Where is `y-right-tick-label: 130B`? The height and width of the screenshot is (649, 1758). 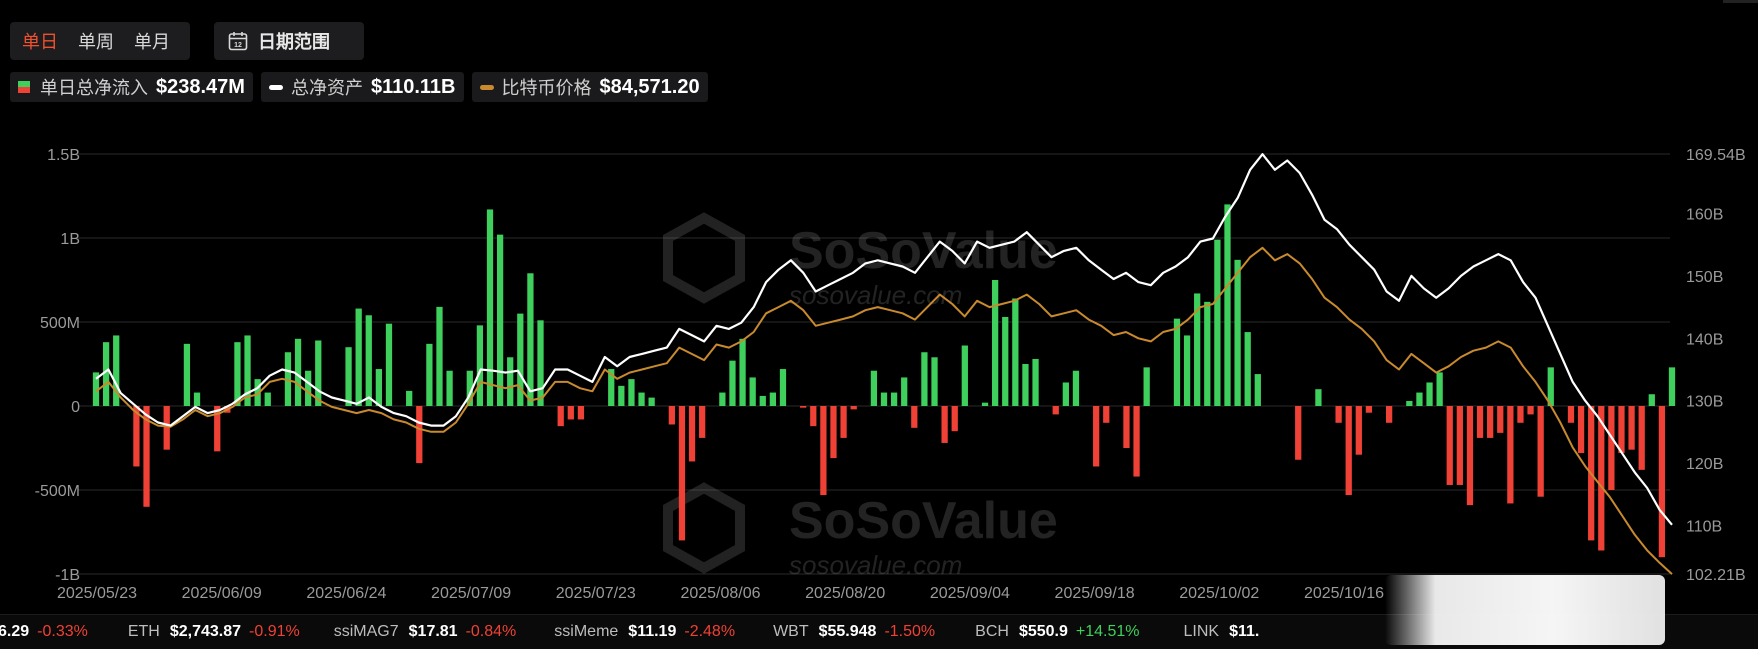
y-right-tick-label: 130B is located at coordinates (1704, 402).